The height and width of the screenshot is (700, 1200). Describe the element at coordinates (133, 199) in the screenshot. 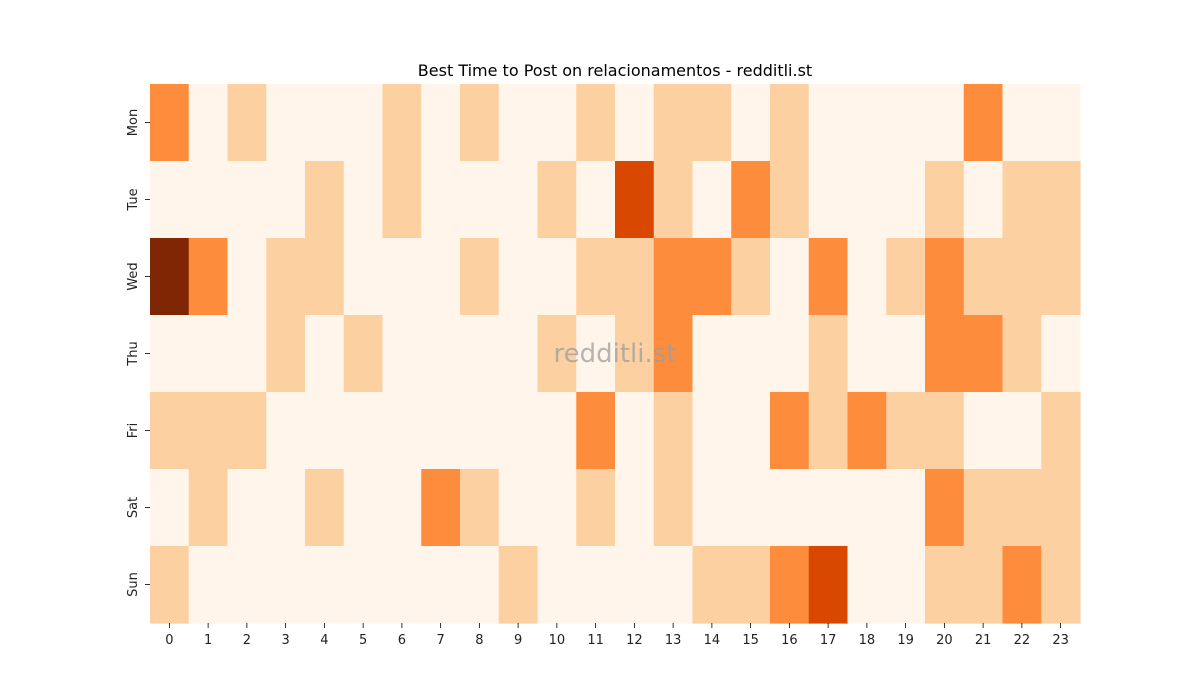

I see `y-tick-label: Tue` at that location.